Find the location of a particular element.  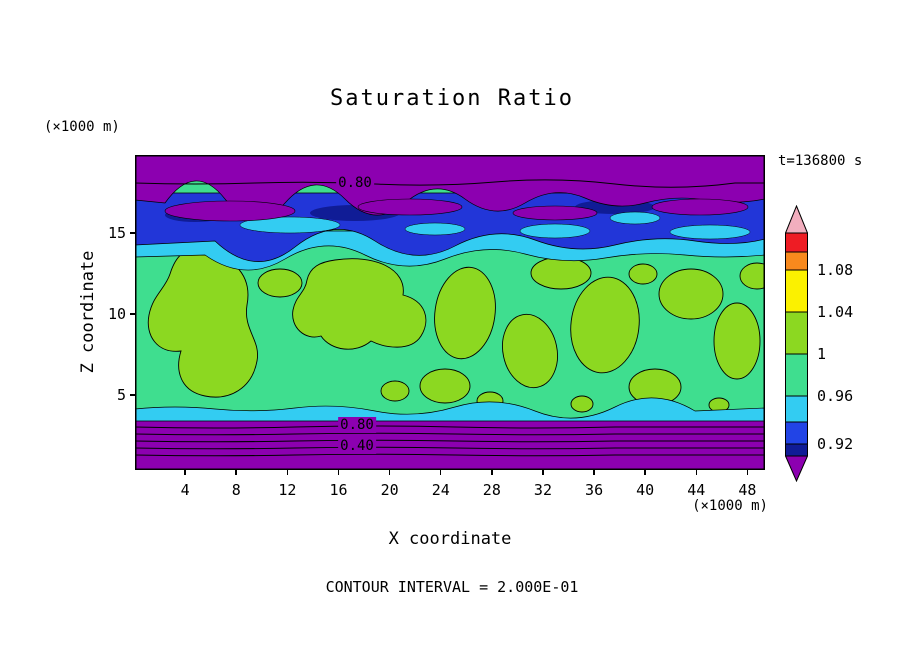

colorbar-label: 0.96 is located at coordinates (835, 396).